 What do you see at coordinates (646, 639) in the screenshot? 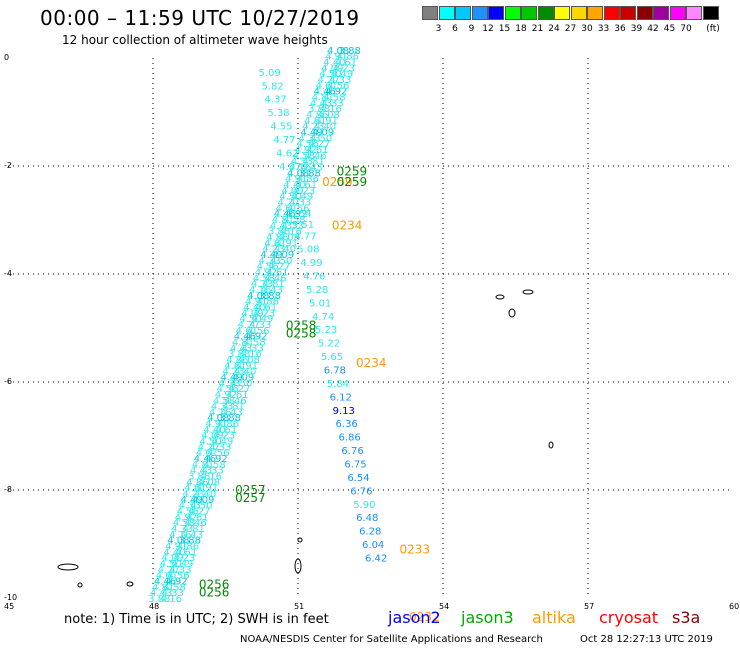
I see `generated-timestamp: Oct 28 12:27:13 UTC 2019` at bounding box center [646, 639].